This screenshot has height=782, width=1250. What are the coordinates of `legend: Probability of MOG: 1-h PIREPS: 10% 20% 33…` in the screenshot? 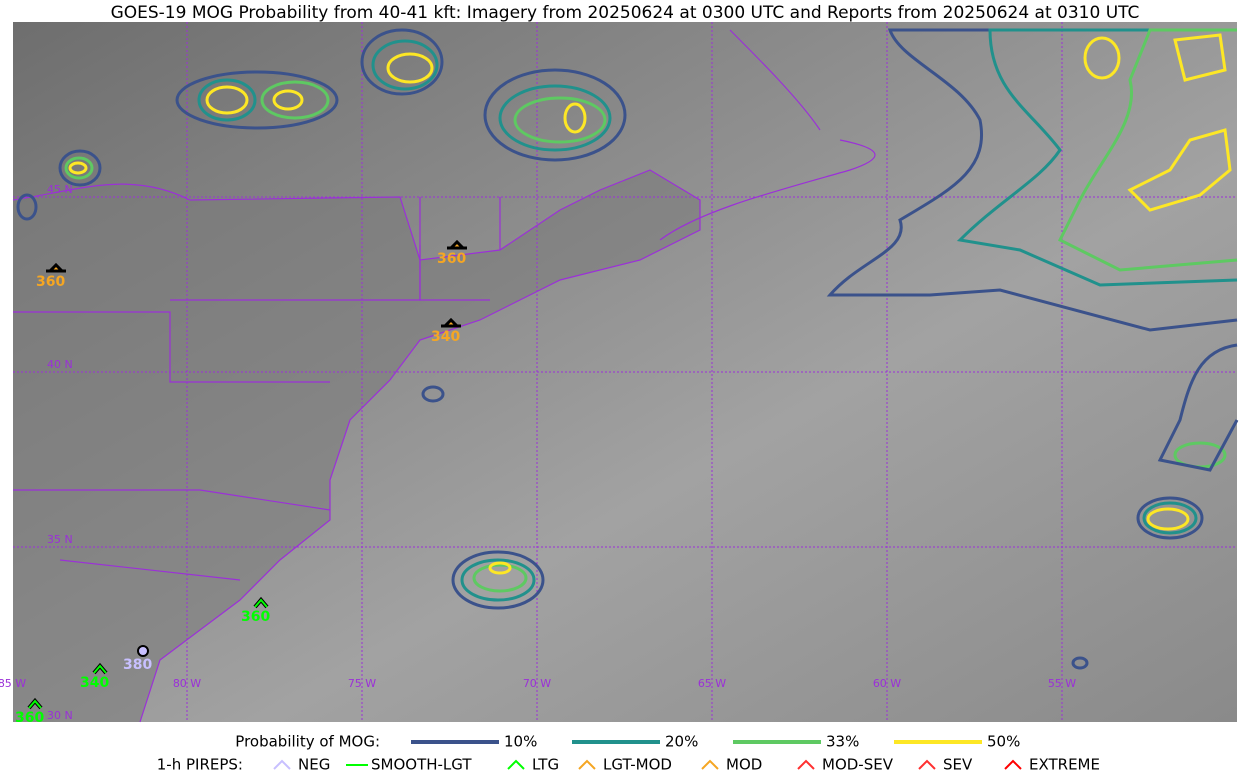 It's located at (628, 753).